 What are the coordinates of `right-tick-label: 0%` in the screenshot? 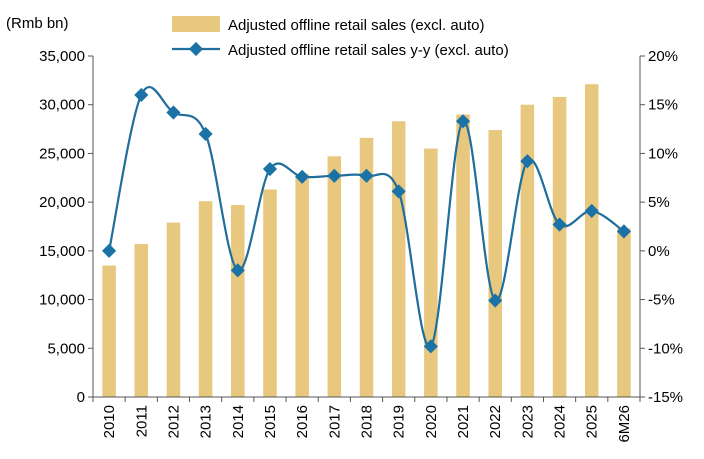 It's located at (659, 251).